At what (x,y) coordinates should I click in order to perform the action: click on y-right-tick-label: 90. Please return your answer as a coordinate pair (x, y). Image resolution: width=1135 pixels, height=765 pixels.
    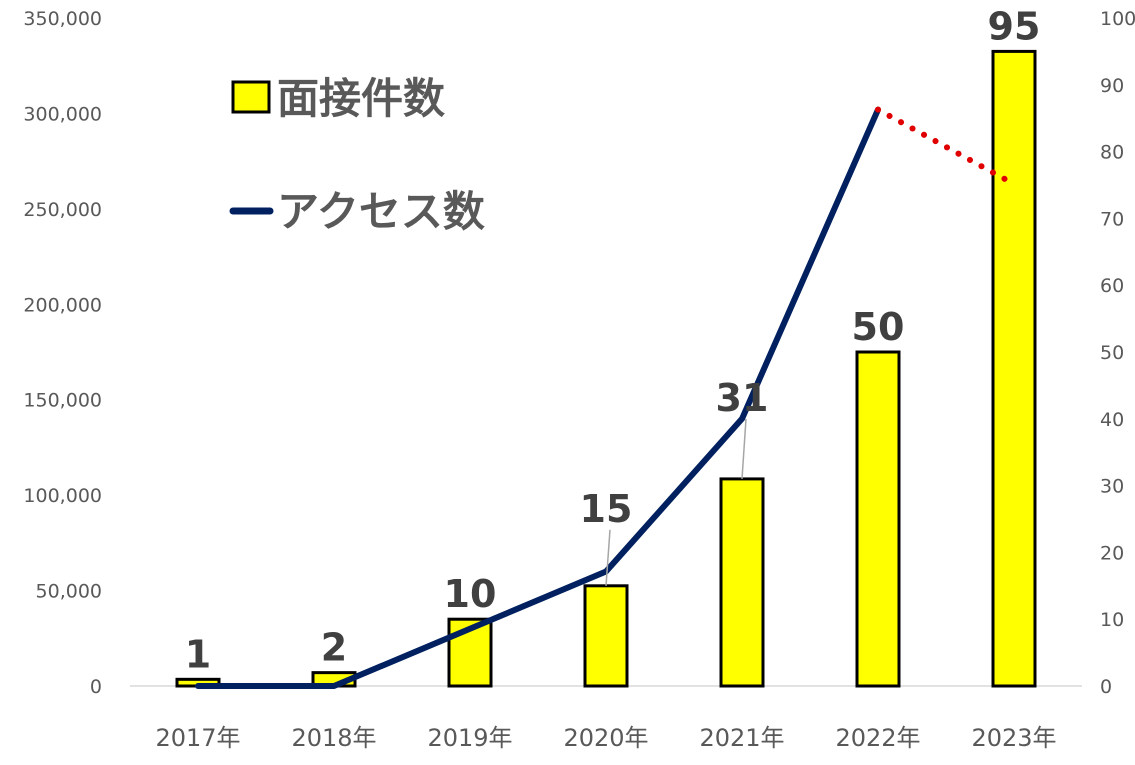
    Looking at the image, I should click on (1112, 86).